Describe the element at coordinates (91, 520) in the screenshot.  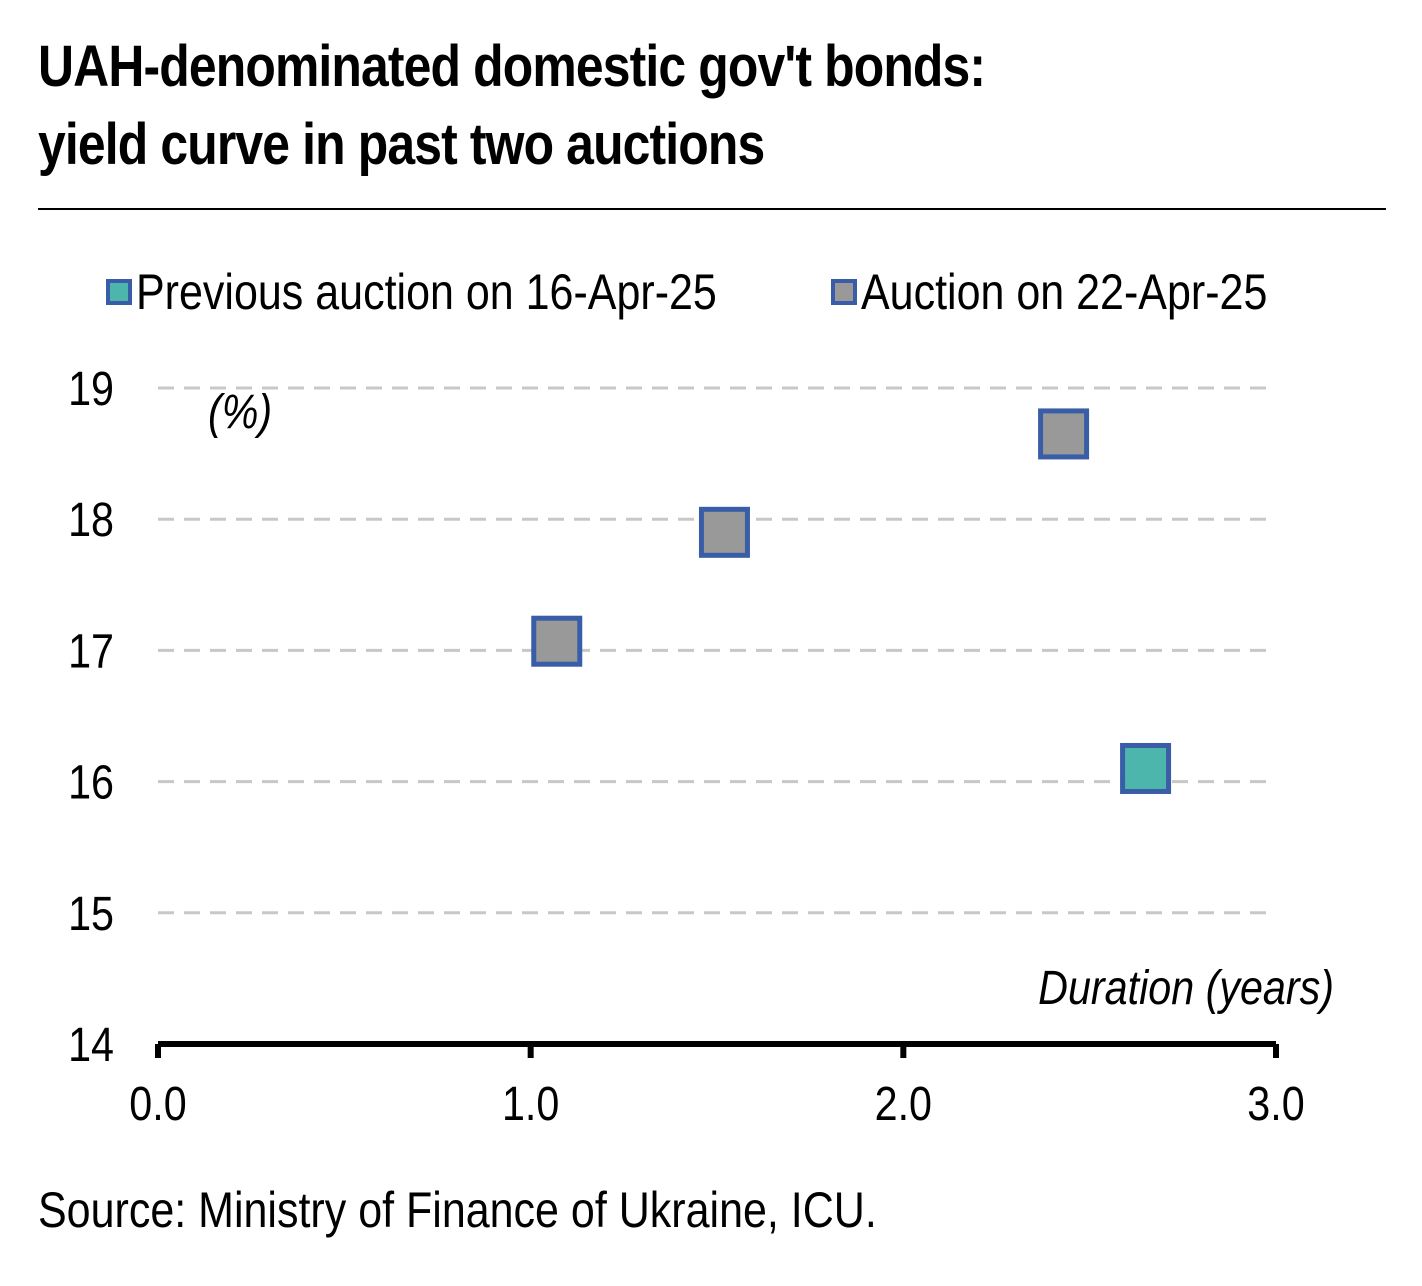
I see `y-tick-label: 18` at that location.